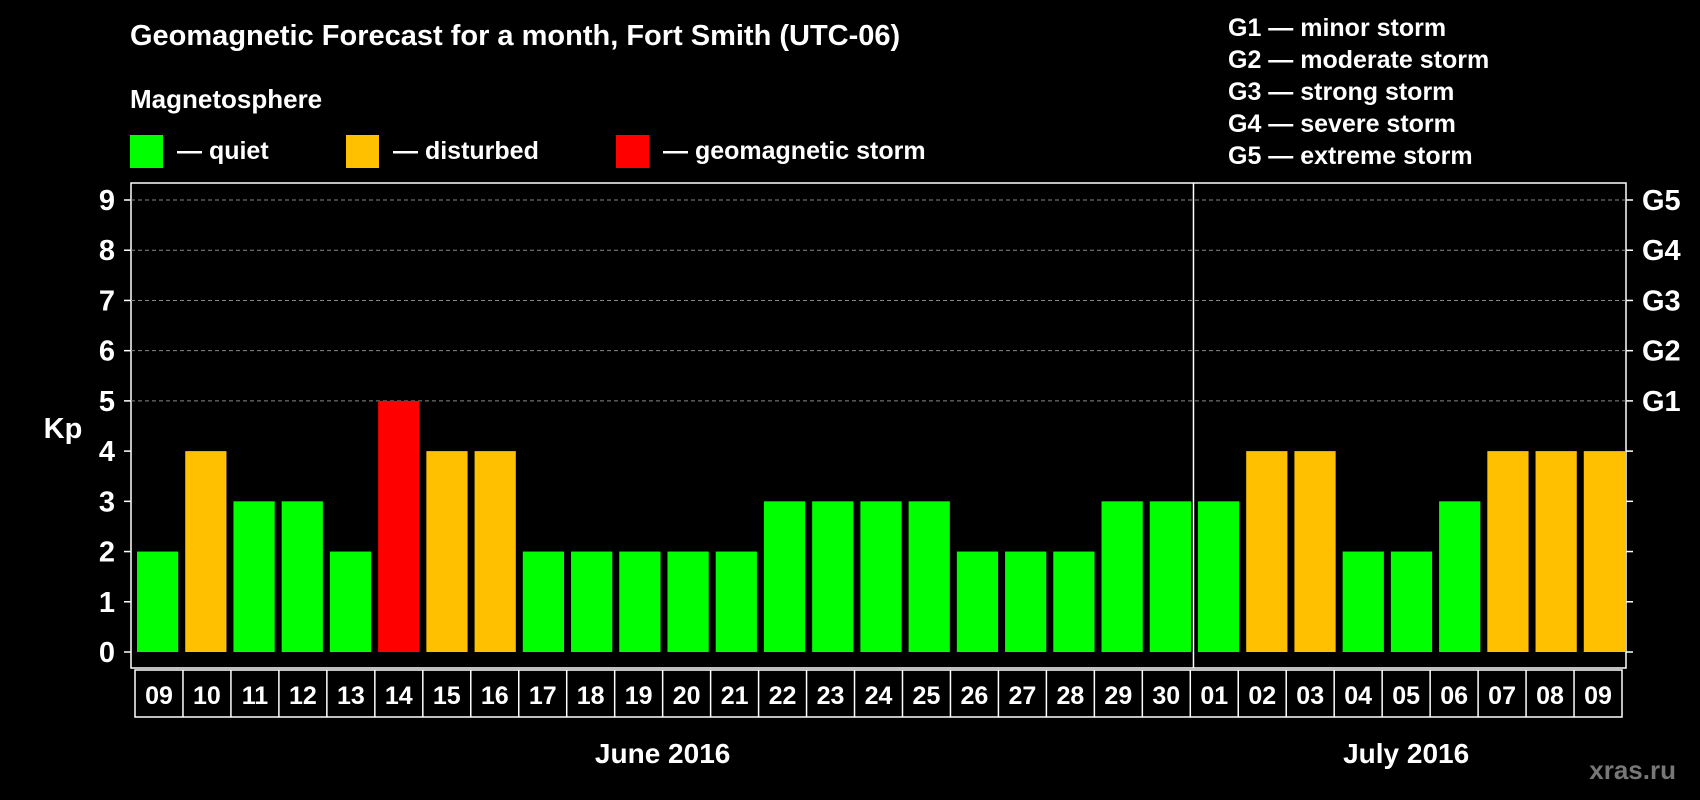  I want to click on date-label-27: 06, so click(1454, 696).